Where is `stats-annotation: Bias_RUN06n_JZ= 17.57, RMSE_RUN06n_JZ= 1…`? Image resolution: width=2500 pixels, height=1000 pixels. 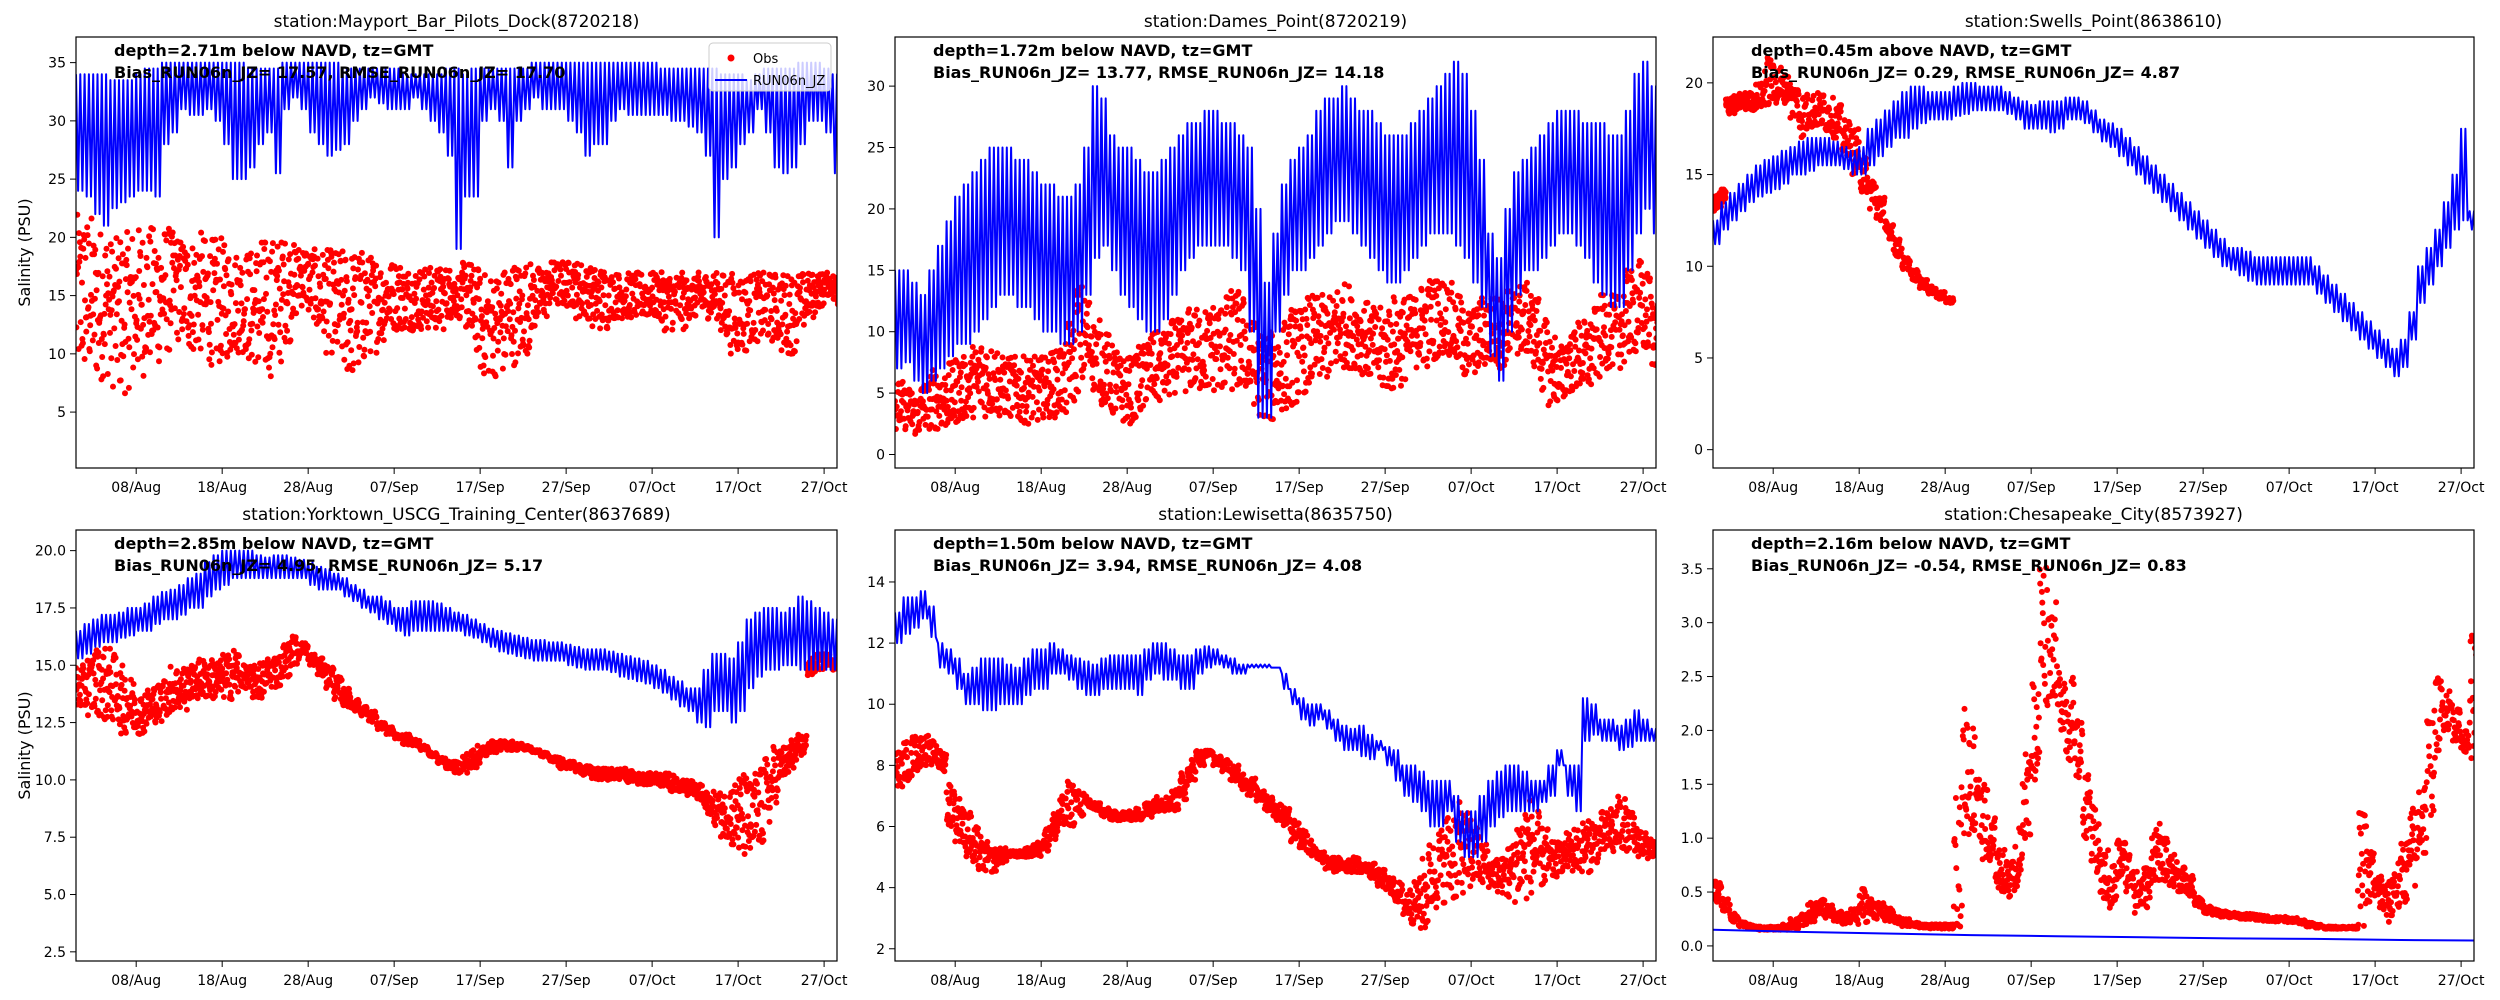 stats-annotation: Bias_RUN06n_JZ= 17.57, RMSE_RUN06n_JZ= 1… is located at coordinates (339, 72).